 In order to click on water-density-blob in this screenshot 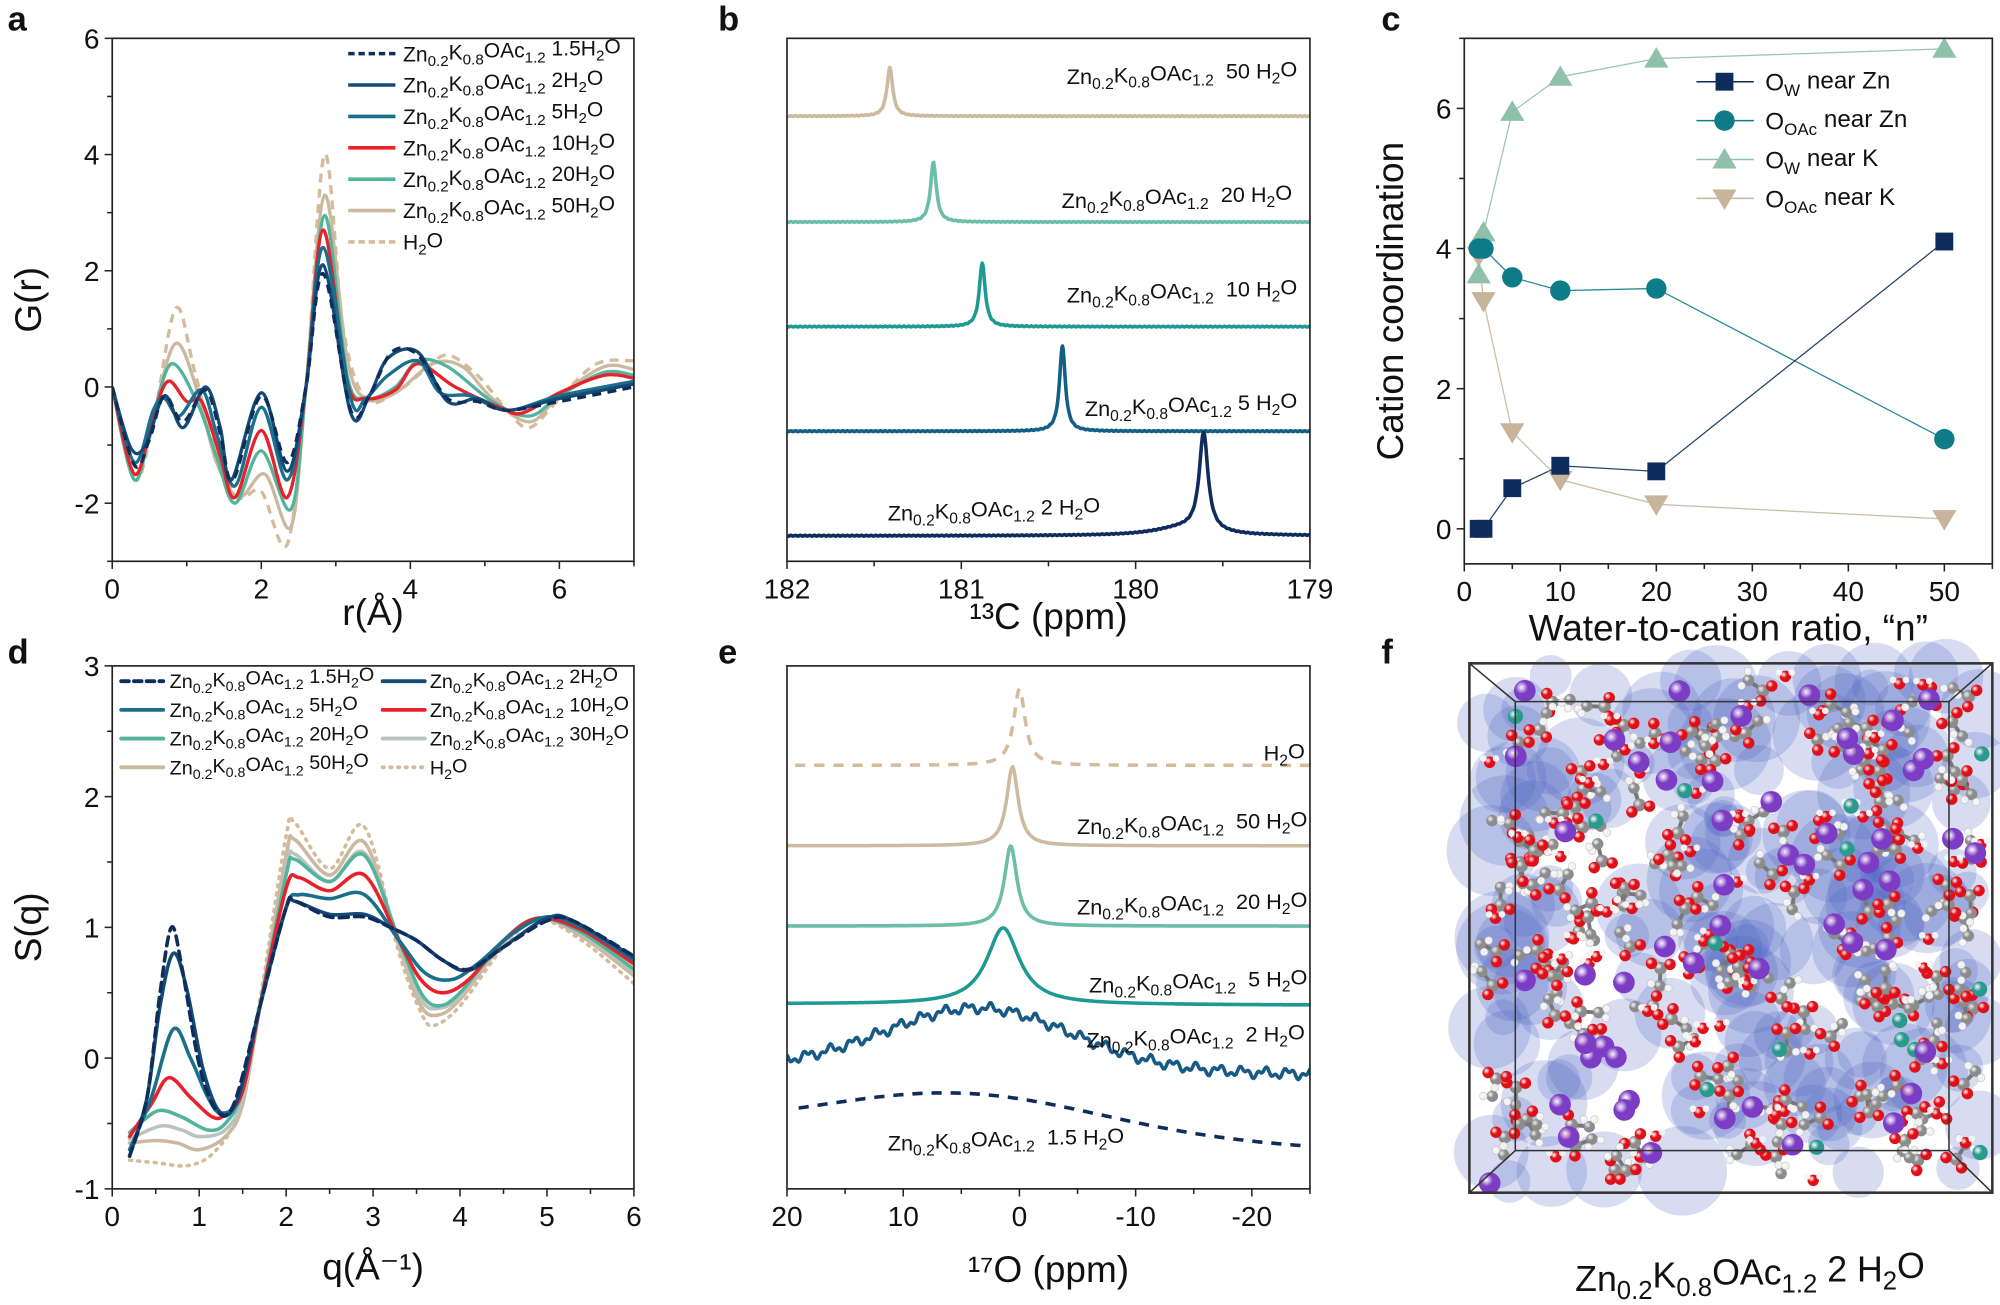, I will do `click(1870, 687)`.